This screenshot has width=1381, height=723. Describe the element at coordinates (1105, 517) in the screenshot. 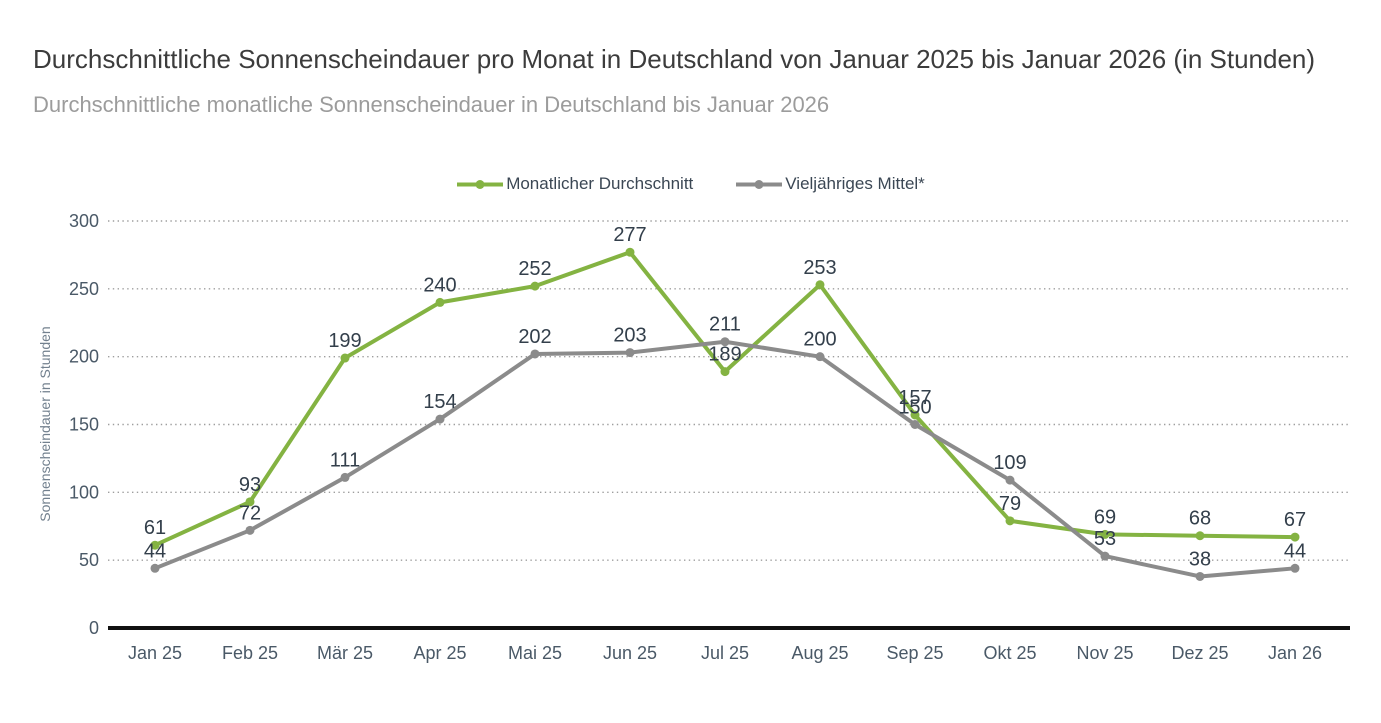

I see `data-label: 69` at that location.